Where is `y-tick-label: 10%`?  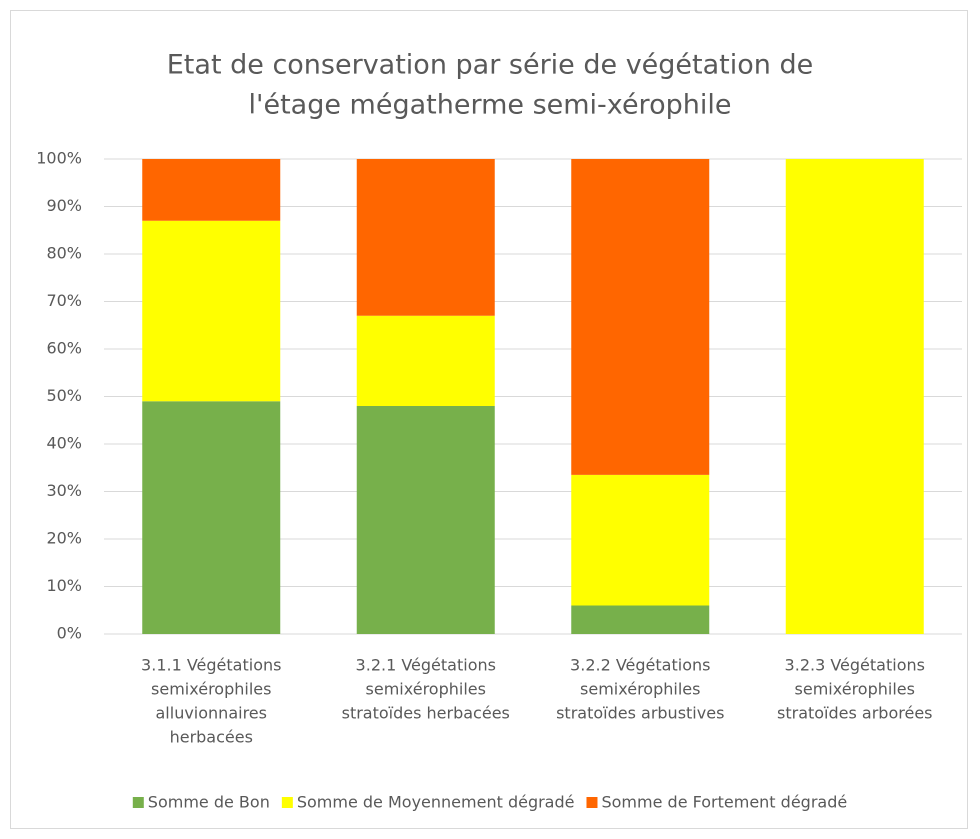
y-tick-label: 10% is located at coordinates (64, 585).